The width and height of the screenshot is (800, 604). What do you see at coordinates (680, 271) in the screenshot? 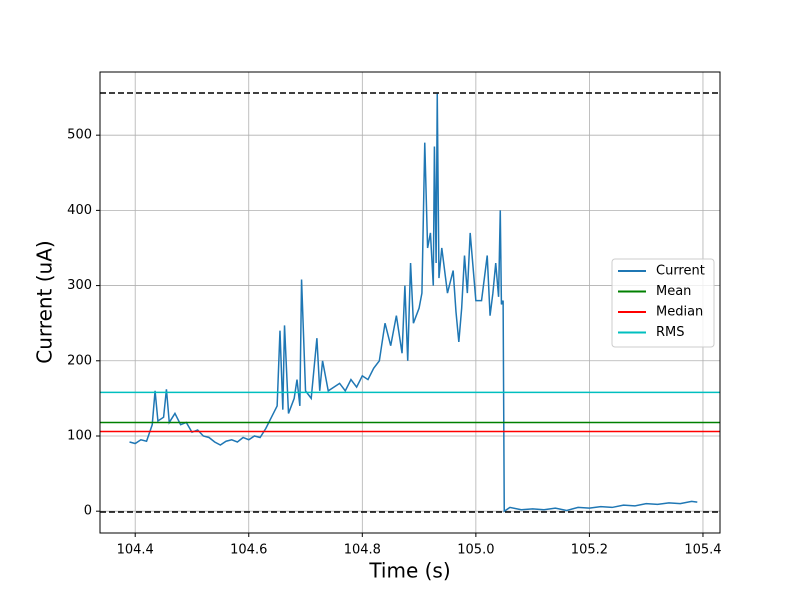
I see `legend-label: Current` at bounding box center [680, 271].